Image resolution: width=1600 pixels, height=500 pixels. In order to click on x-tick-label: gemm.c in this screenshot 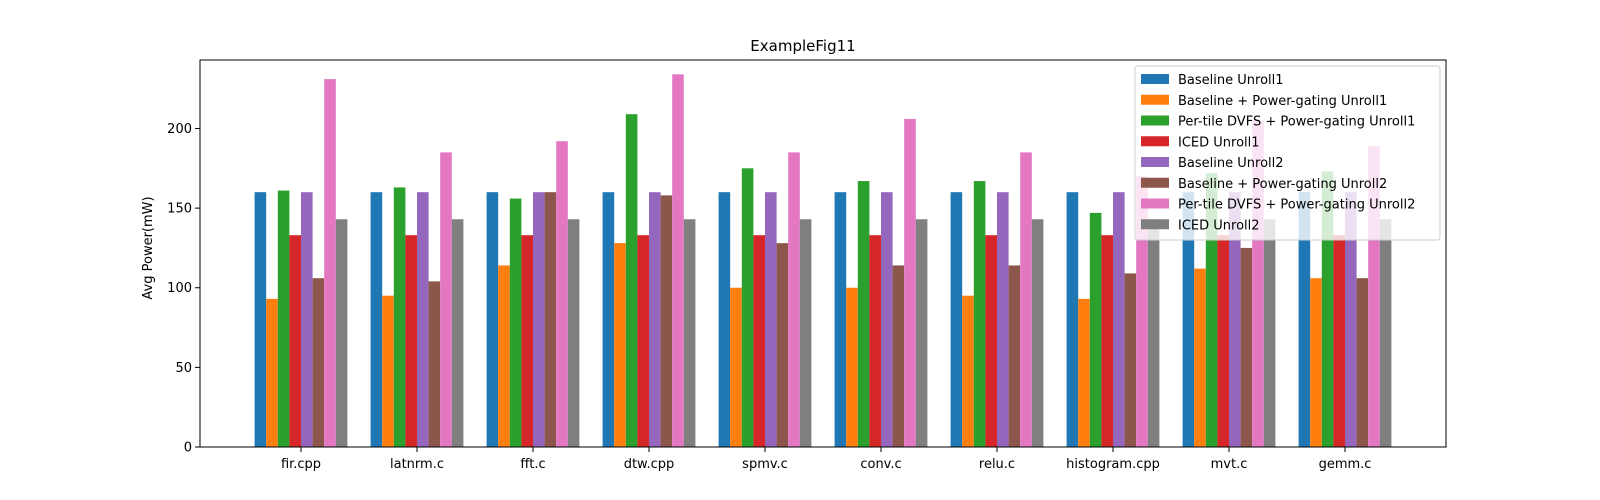, I will do `click(1345, 464)`.